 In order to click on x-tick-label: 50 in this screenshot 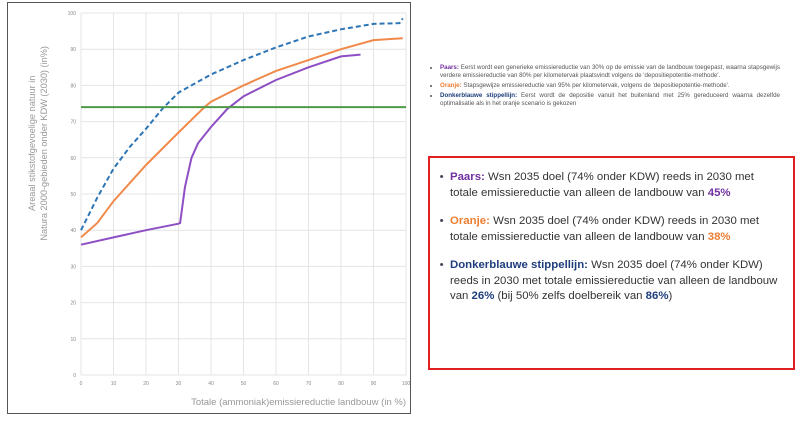, I will do `click(244, 384)`.